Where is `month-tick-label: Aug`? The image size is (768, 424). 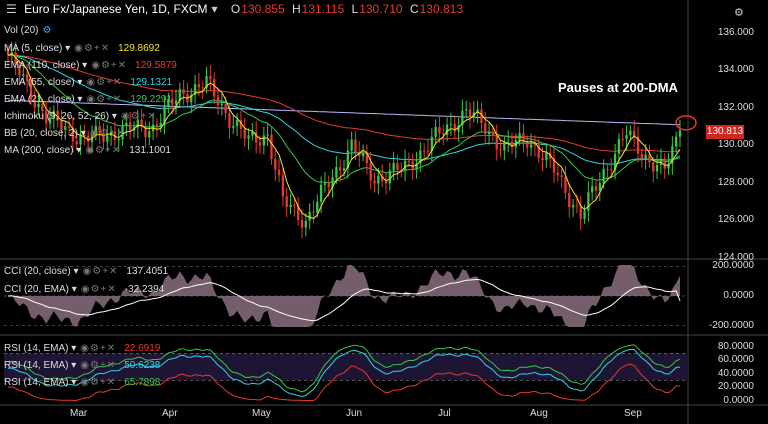
month-tick-label: Aug is located at coordinates (539, 413).